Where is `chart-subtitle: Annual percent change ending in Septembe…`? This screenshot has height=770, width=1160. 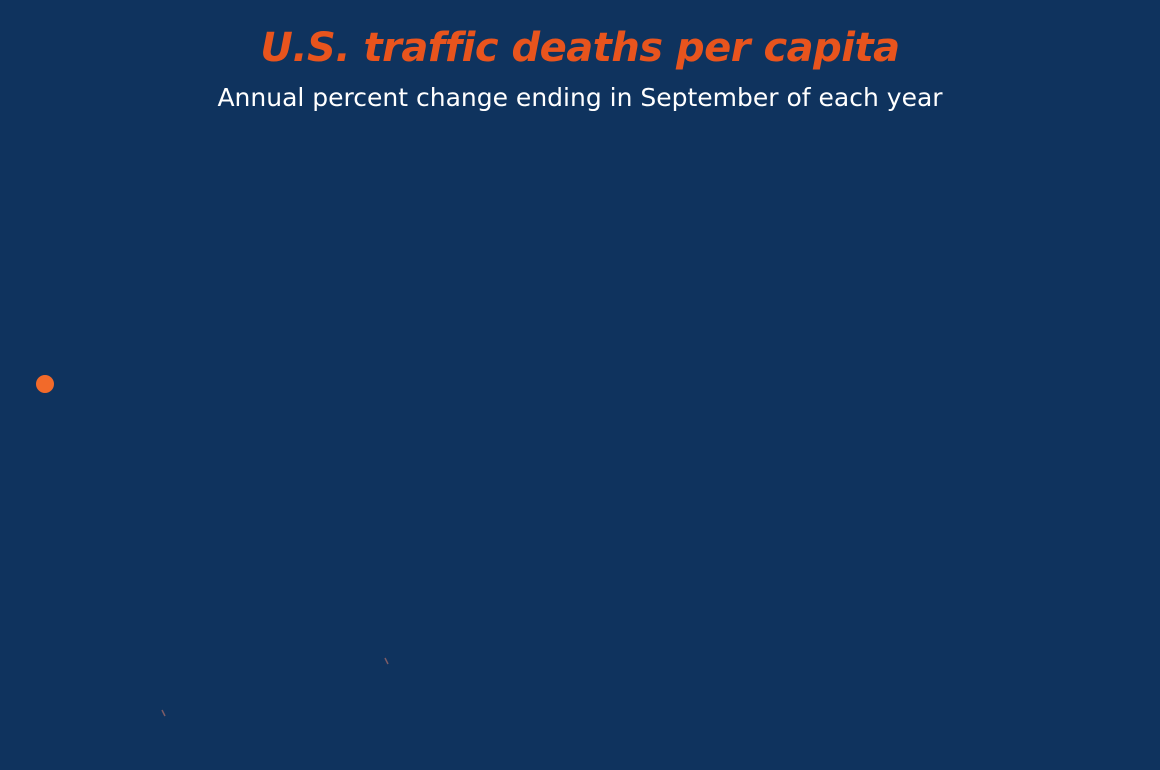 chart-subtitle: Annual percent change ending in Septembe… is located at coordinates (580, 97).